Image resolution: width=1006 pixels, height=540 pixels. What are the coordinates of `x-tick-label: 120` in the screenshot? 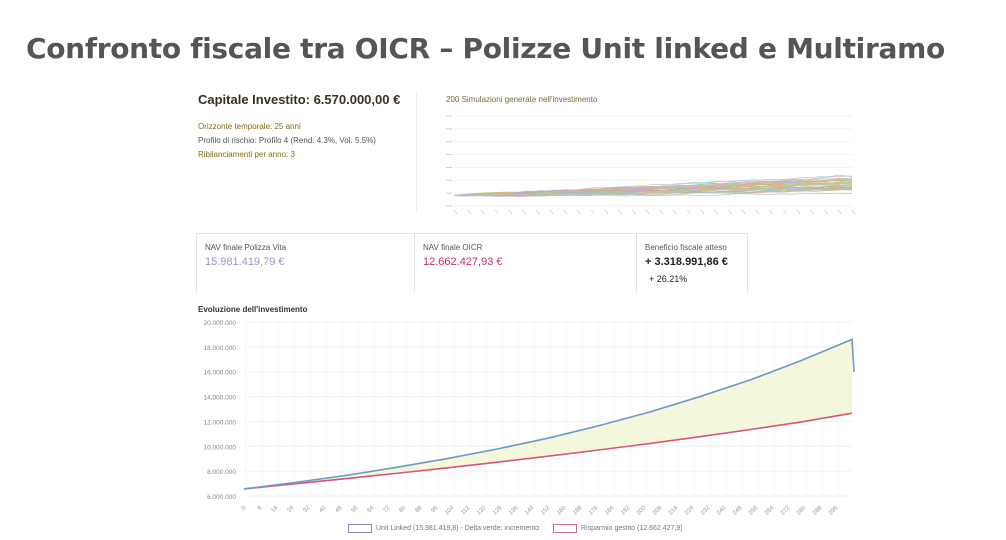 It's located at (482, 511).